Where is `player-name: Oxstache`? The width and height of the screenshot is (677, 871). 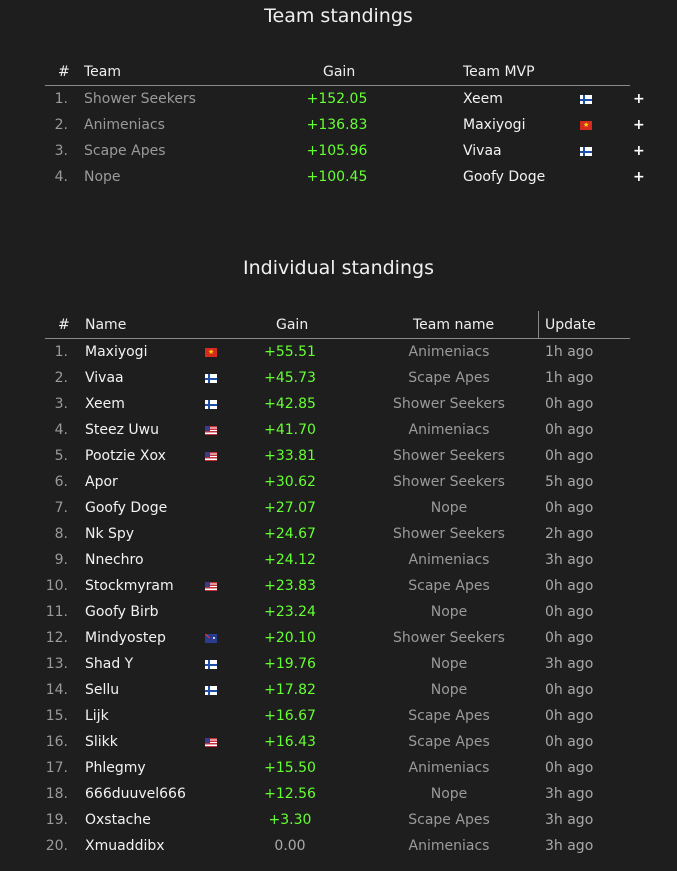 player-name: Oxstache is located at coordinates (118, 820).